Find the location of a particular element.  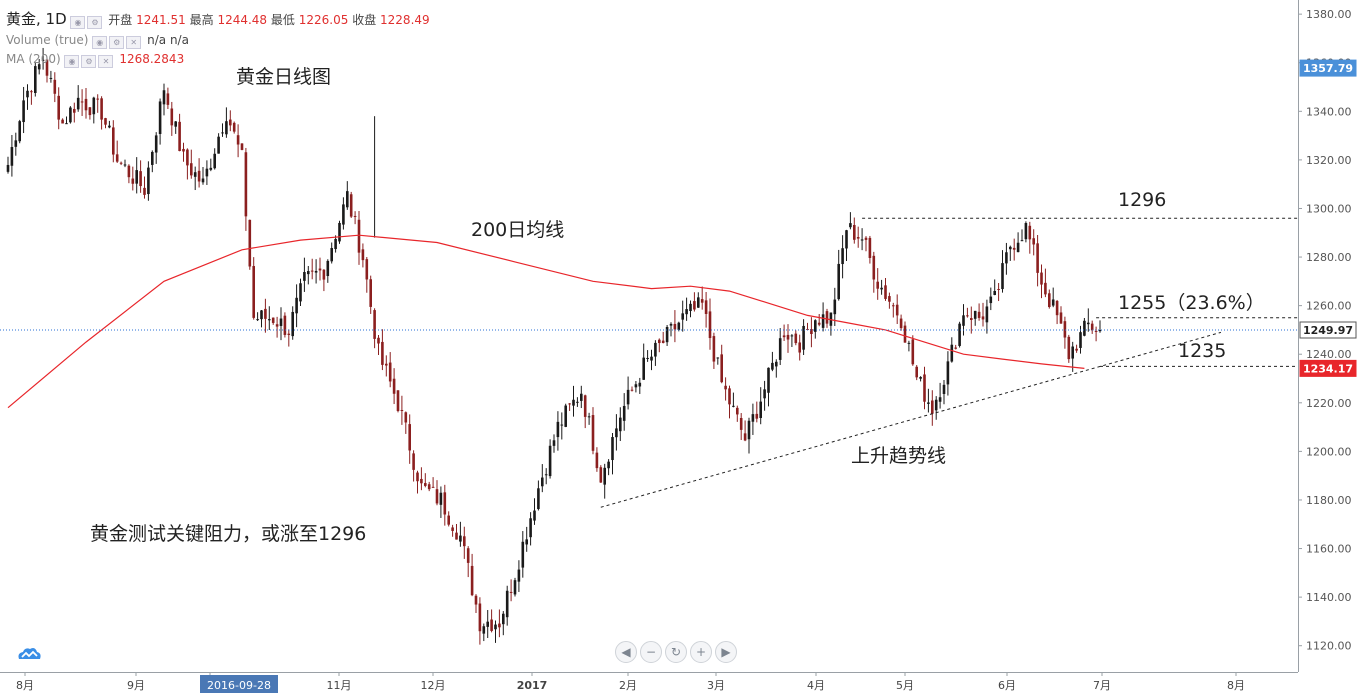

symbol-label: 黄金, 1D is located at coordinates (36, 19).